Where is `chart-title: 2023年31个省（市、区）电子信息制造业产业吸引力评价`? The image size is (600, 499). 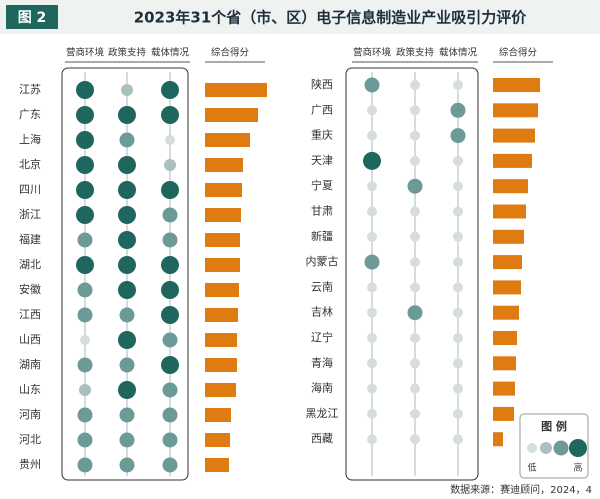 chart-title: 2023年31个省（市、区）电子信息制造业产业吸引力评价 is located at coordinates (331, 18).